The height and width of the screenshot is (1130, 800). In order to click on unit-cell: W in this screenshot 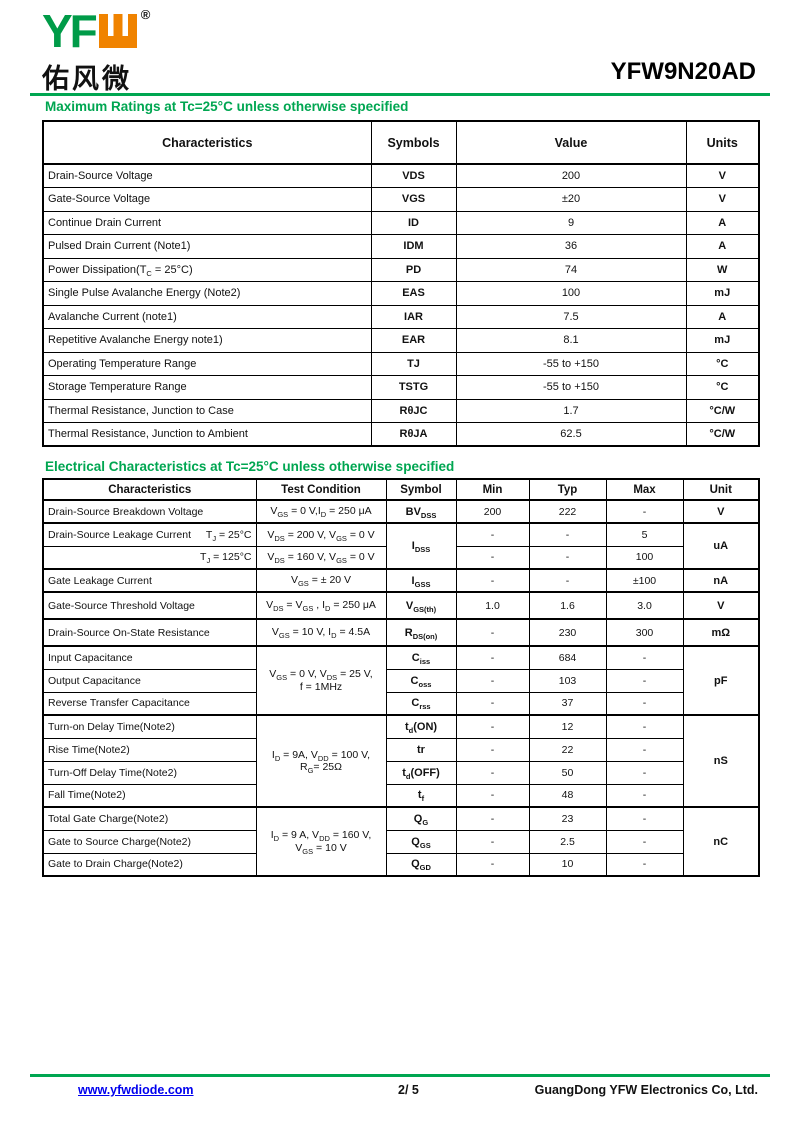, I will do `click(722, 269)`.